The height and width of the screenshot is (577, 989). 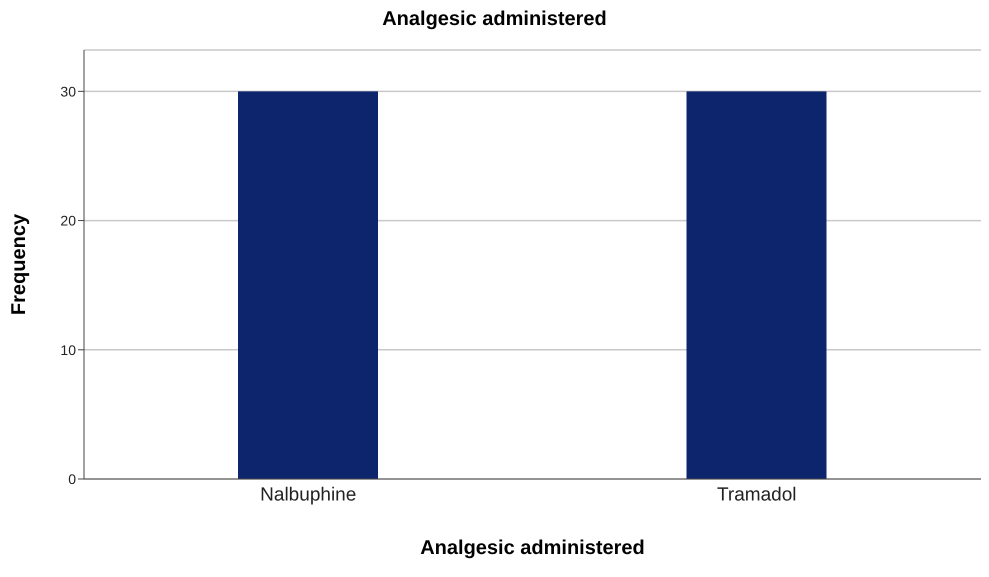 What do you see at coordinates (19, 264) in the screenshot?
I see `y-axis-title: Frequency` at bounding box center [19, 264].